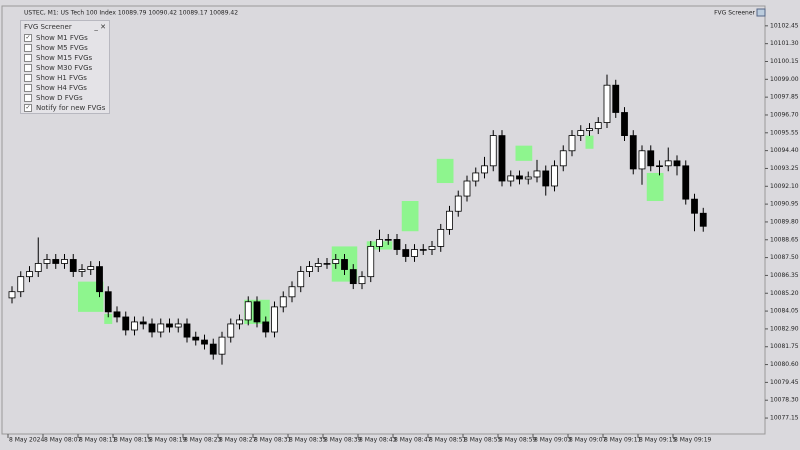 The width and height of the screenshot is (800, 450). What do you see at coordinates (203, 440) in the screenshot?
I see `x-tick-label: 8 May 08:23` at bounding box center [203, 440].